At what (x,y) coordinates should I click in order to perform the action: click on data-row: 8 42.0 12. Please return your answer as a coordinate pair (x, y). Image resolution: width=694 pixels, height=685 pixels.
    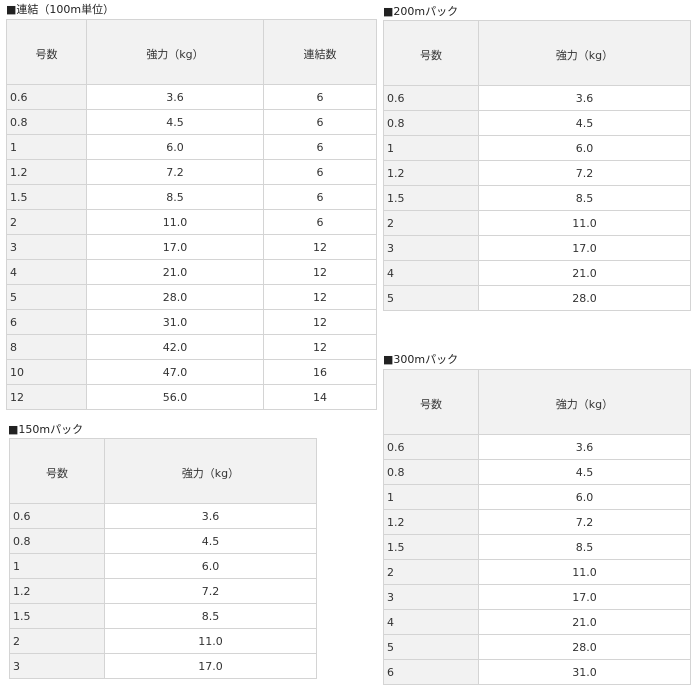
    Looking at the image, I should click on (191, 347).